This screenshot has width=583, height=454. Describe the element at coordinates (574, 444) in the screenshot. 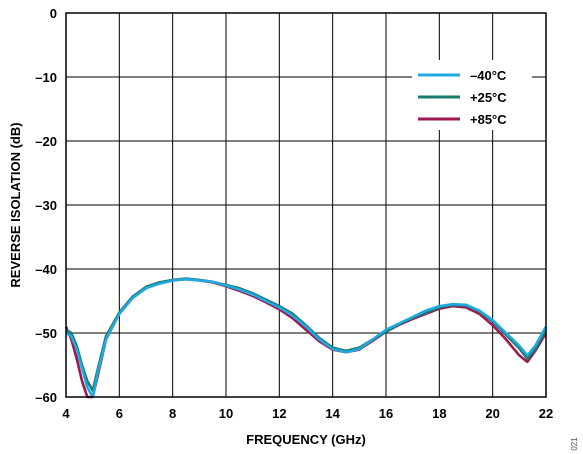

I see `figure-id: 021` at that location.